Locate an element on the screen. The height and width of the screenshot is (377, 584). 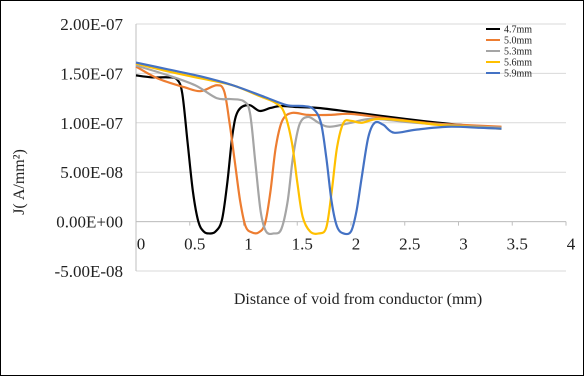
x-axis-title: Distance of void from conductor (mm) is located at coordinates (358, 299).